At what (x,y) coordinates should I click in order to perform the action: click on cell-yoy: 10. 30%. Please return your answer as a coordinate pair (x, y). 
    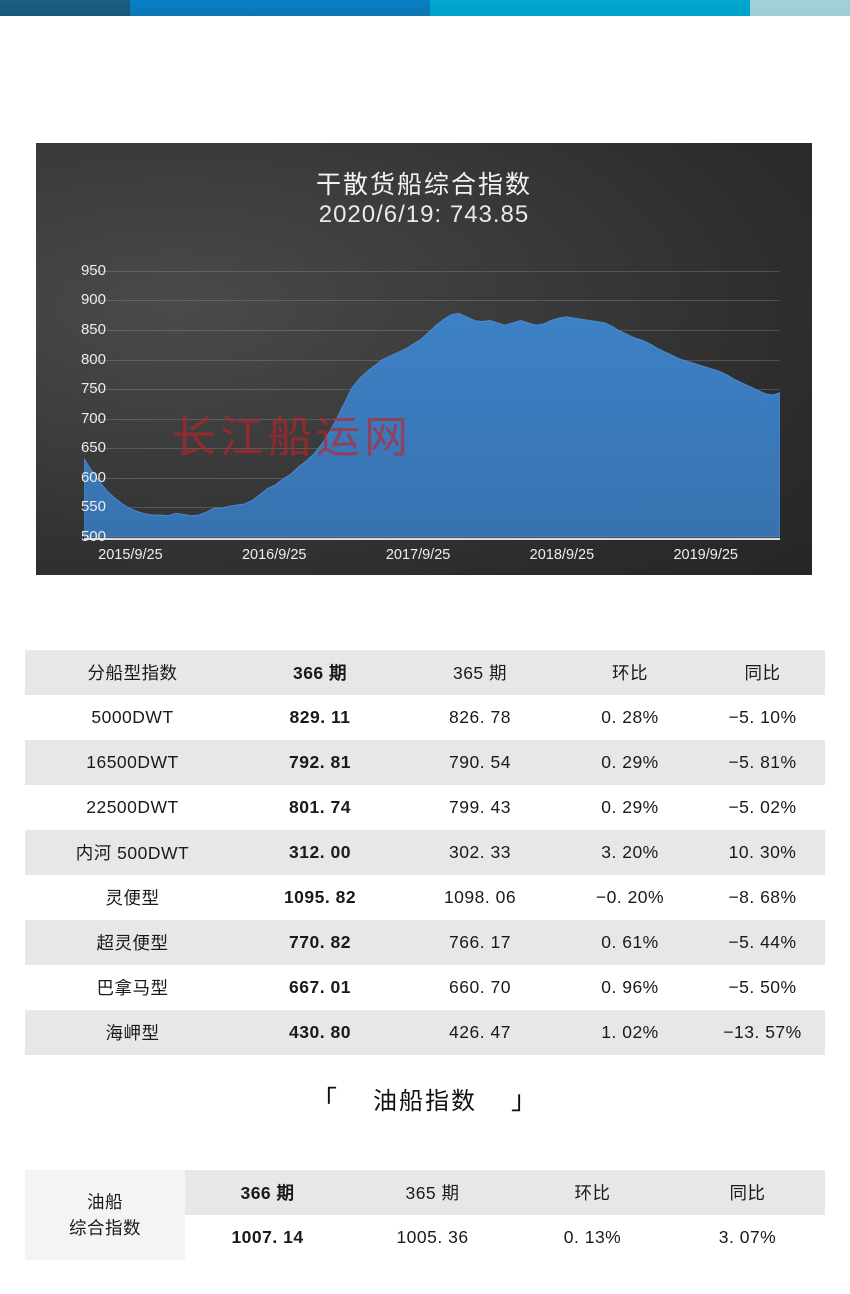
    Looking at the image, I should click on (762, 852).